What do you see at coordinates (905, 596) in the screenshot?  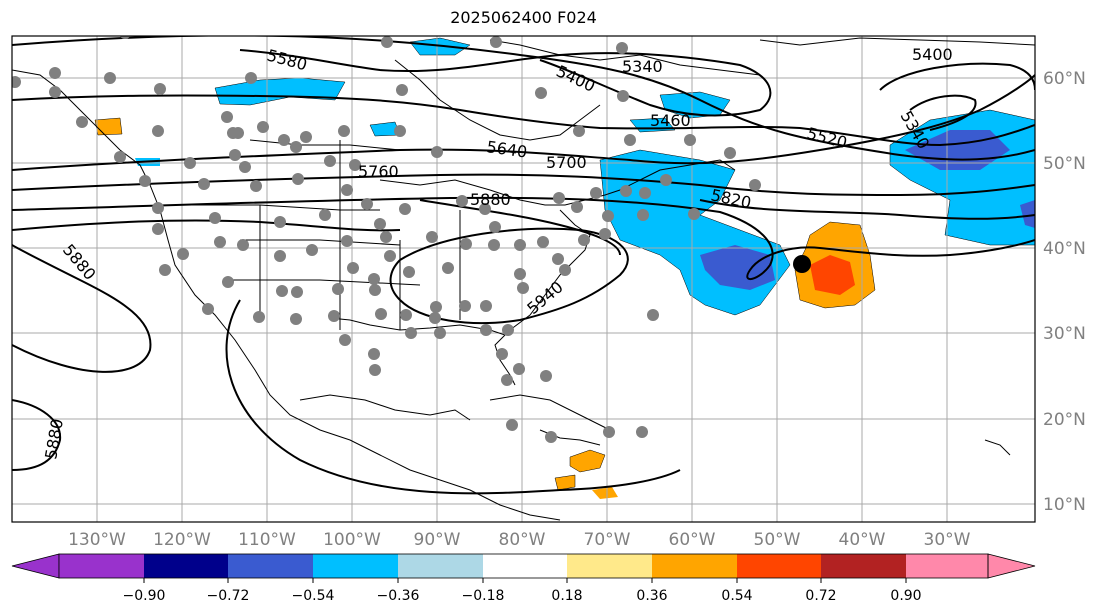 I see `colorbar-tick-label: 0.90` at bounding box center [905, 596].